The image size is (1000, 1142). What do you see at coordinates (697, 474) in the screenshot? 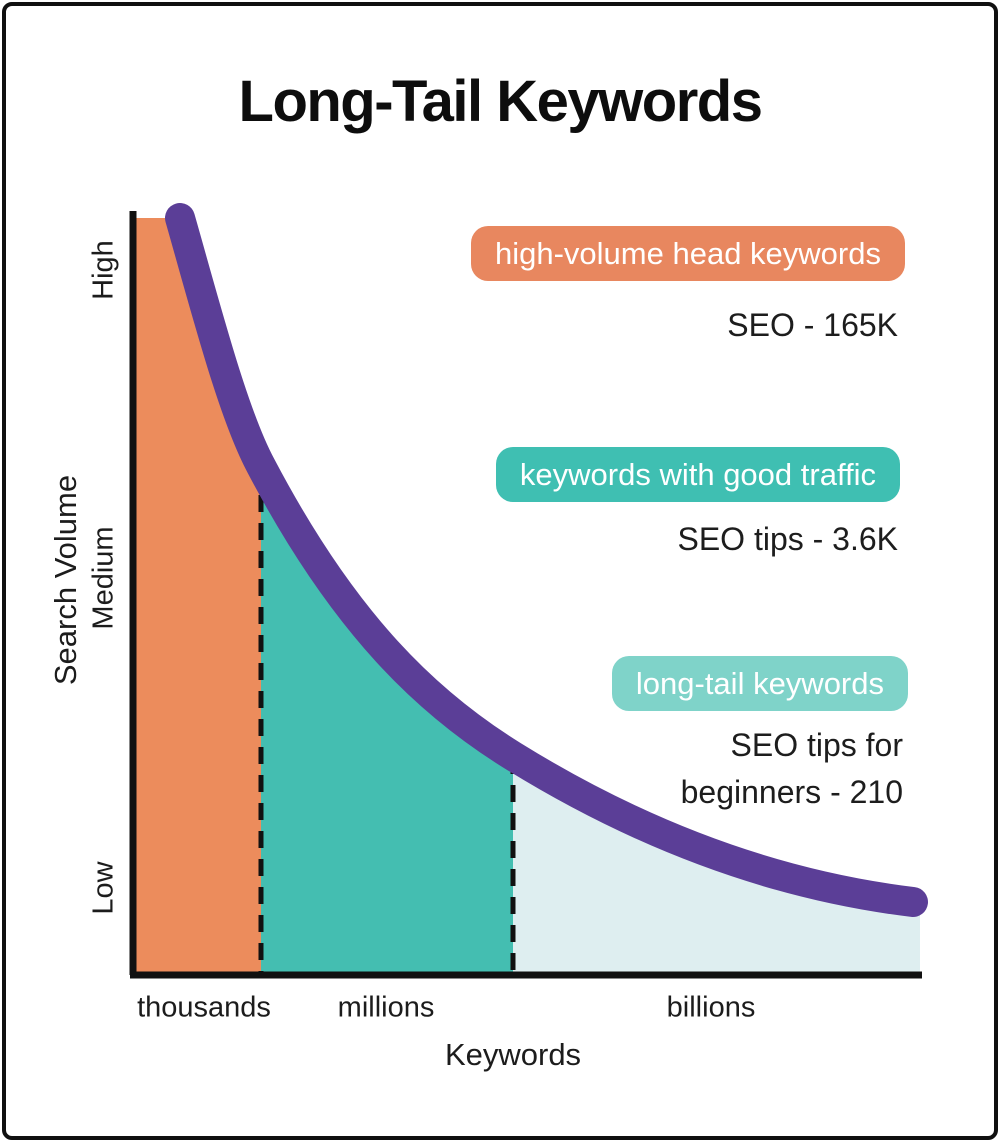
I see `badge-mid-keywords: keywords with good traffic` at bounding box center [697, 474].